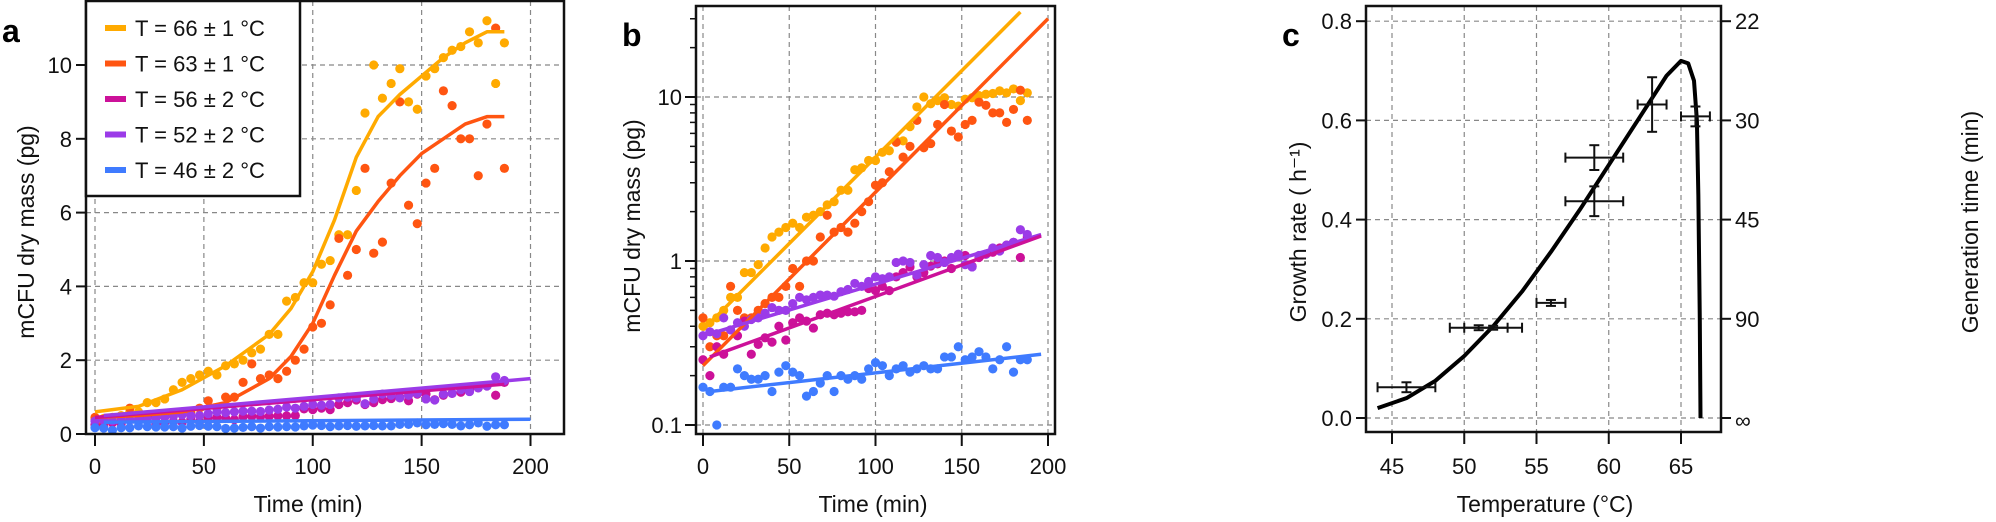  Describe the element at coordinates (875, 296) in the screenshot. I see `fit-line-T56` at that location.